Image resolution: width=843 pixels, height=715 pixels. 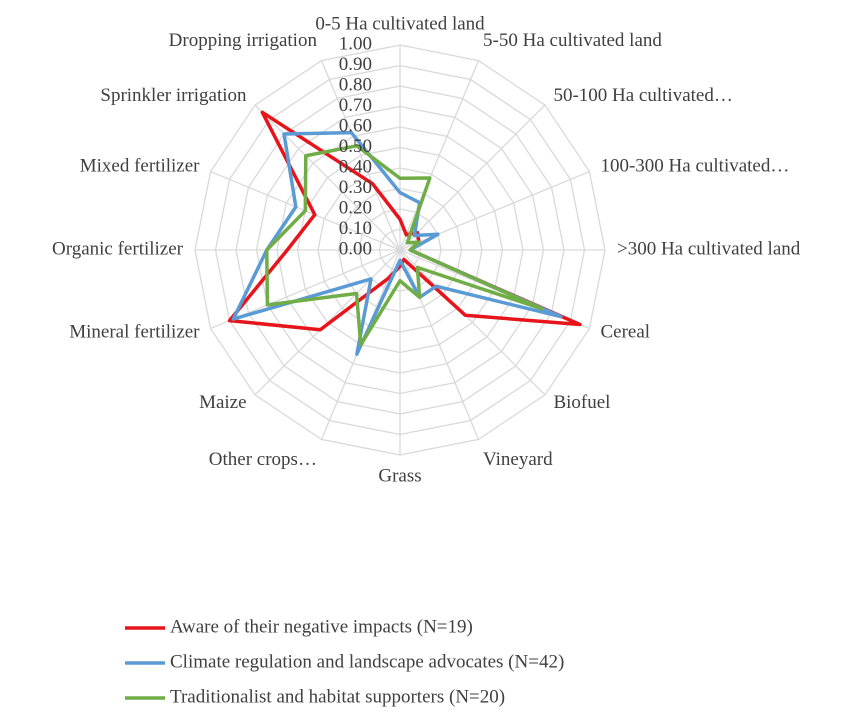 What do you see at coordinates (400, 23) in the screenshot?
I see `category-label: 0-5 Ha cultivated land` at bounding box center [400, 23].